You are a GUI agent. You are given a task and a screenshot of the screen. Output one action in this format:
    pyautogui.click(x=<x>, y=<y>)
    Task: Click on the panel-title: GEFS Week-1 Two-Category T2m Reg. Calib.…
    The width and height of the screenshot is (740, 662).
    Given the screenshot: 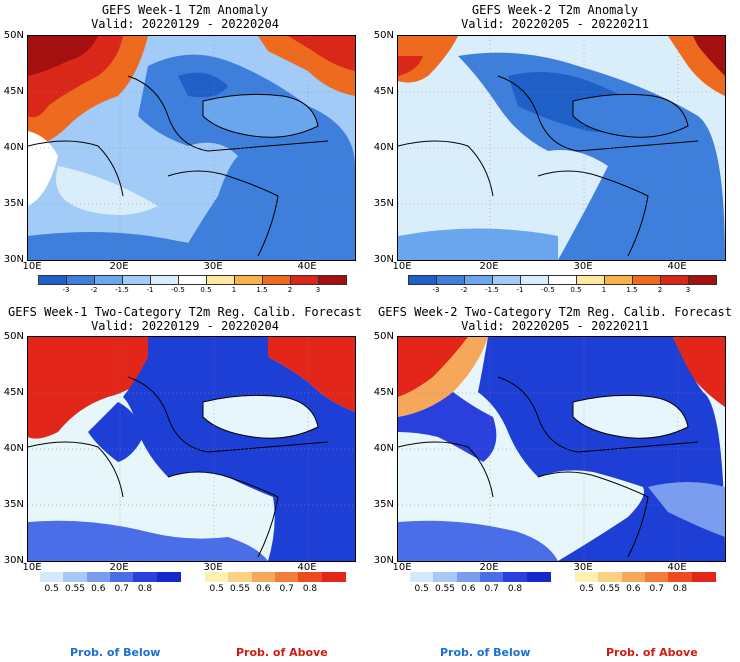 What is the action you would take?
    pyautogui.click(x=184, y=312)
    